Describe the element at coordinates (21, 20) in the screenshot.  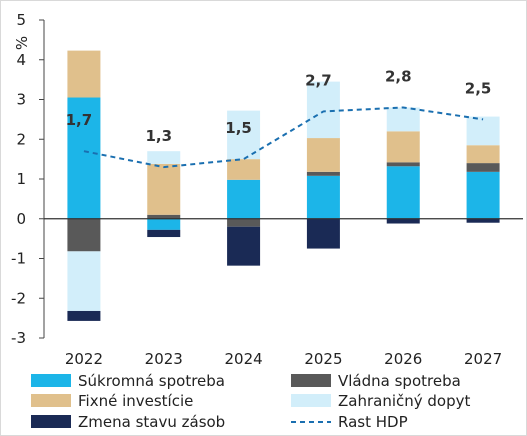
I see `y-tick-label: 5` at that location.